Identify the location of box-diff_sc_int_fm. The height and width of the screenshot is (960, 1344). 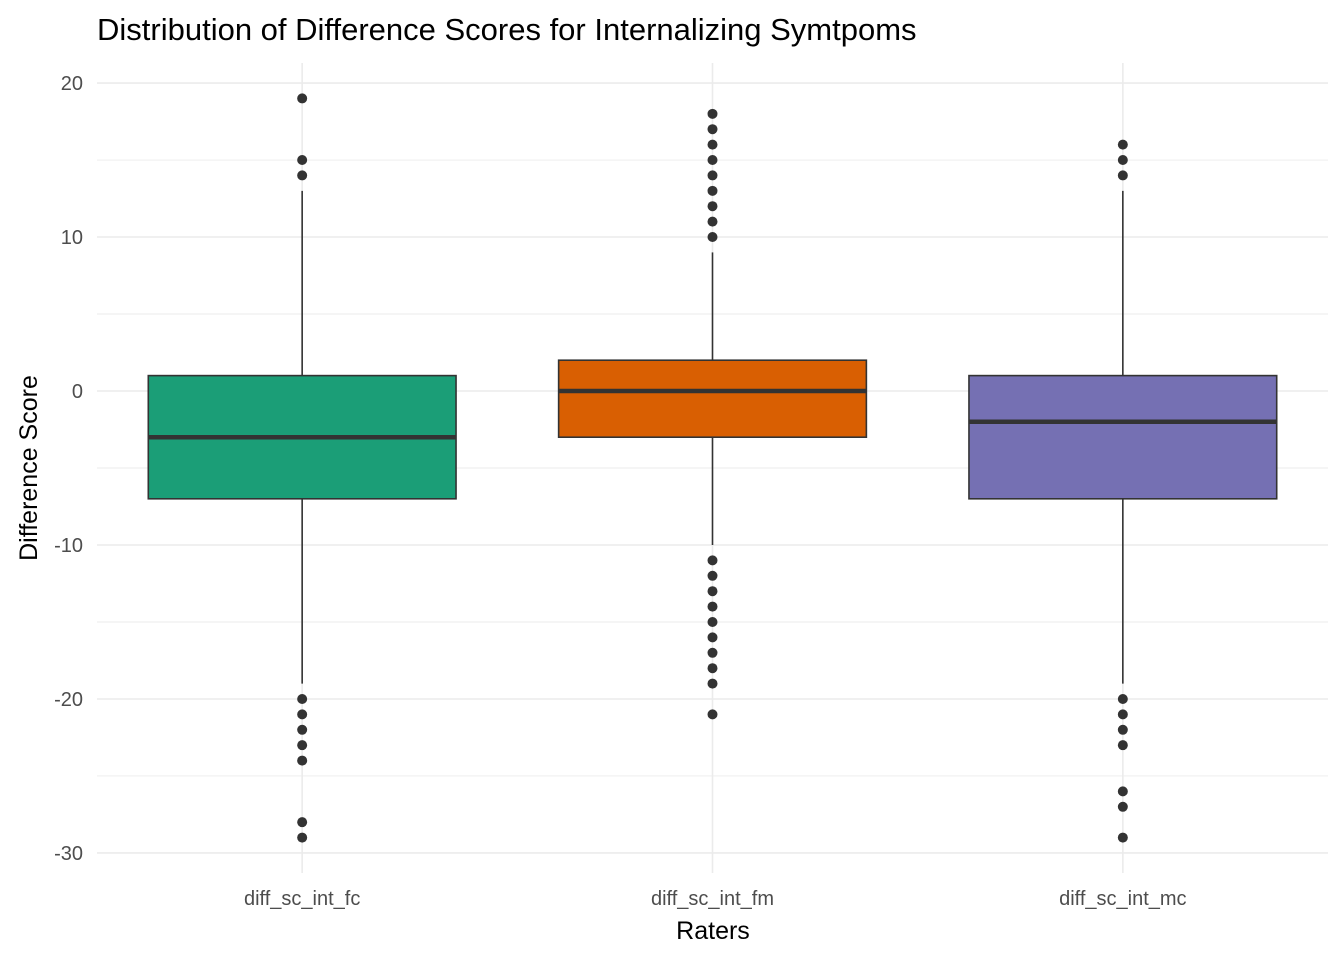
(712, 414).